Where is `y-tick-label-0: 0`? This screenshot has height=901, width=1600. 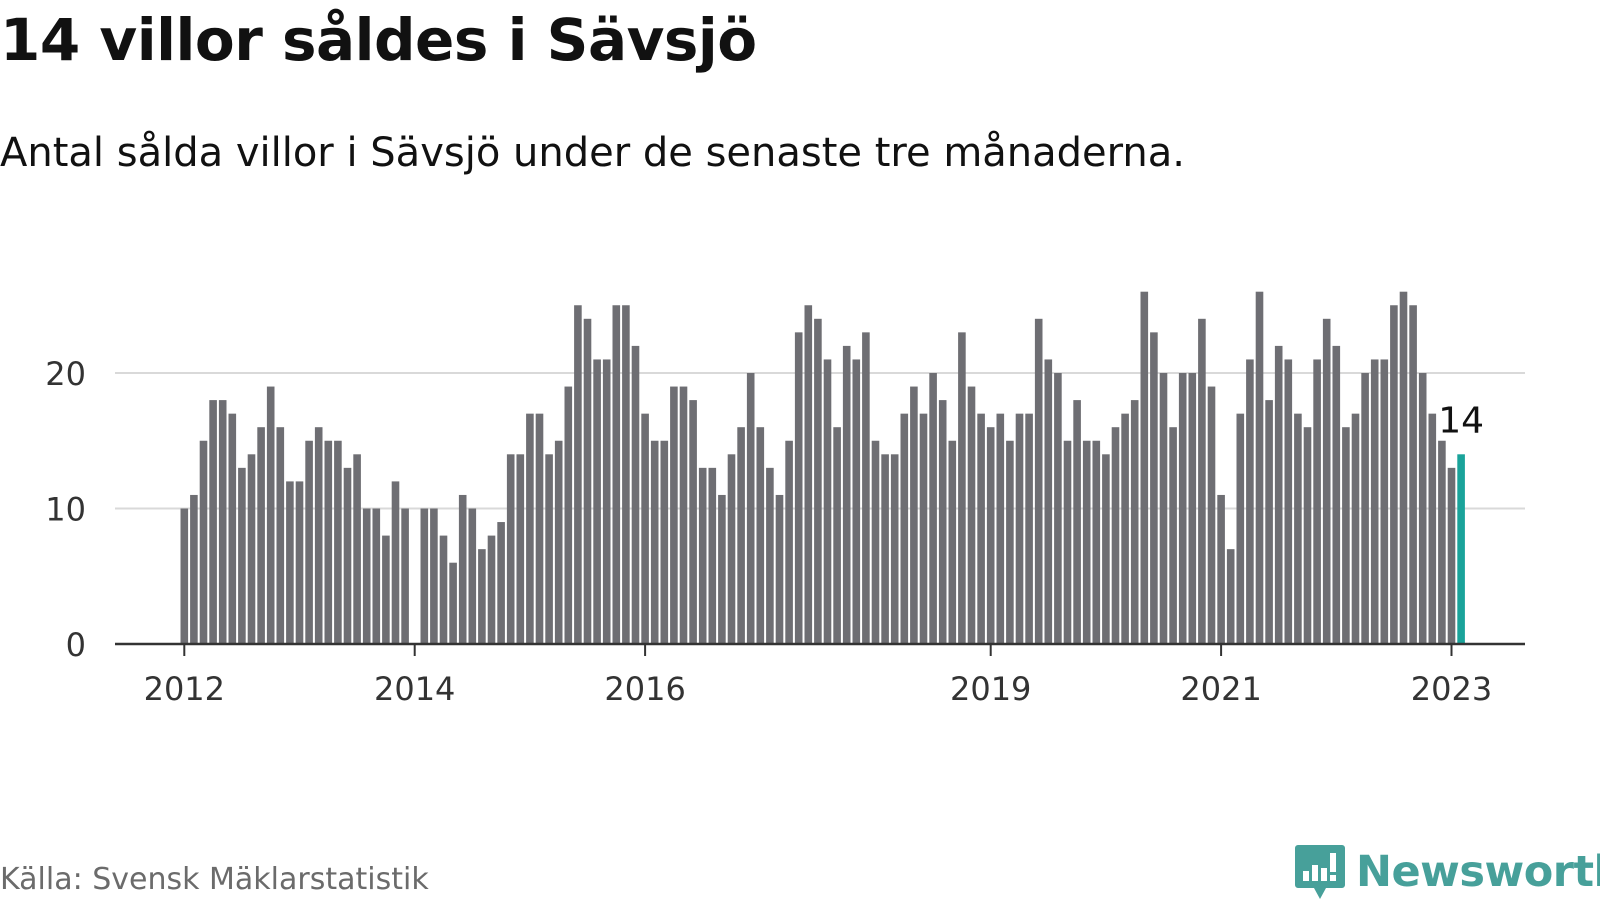
y-tick-label-0: 0 is located at coordinates (76, 645).